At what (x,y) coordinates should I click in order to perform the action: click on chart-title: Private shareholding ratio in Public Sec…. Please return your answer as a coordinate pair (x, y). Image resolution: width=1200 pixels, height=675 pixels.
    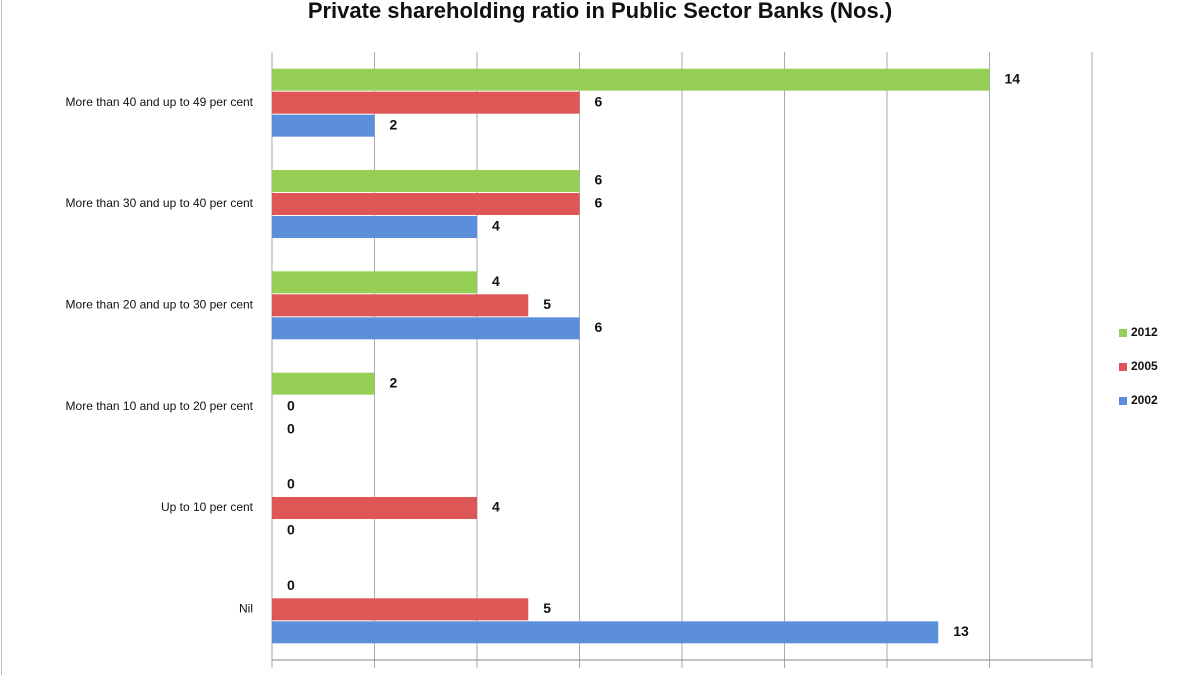
    Looking at the image, I should click on (600, 11).